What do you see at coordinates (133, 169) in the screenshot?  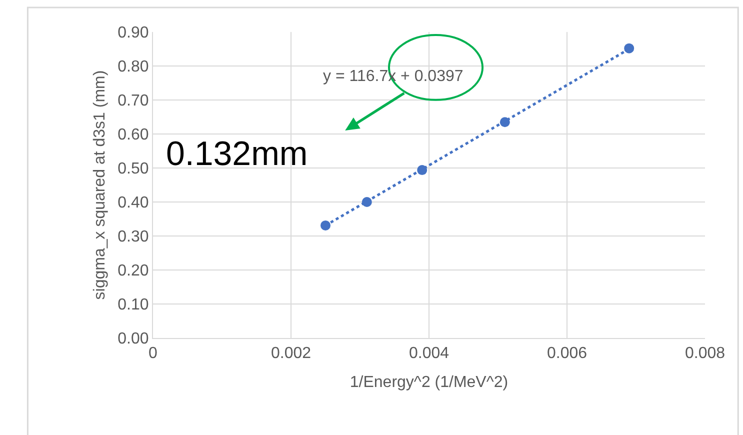 I see `y-tick-label: 0.50` at bounding box center [133, 169].